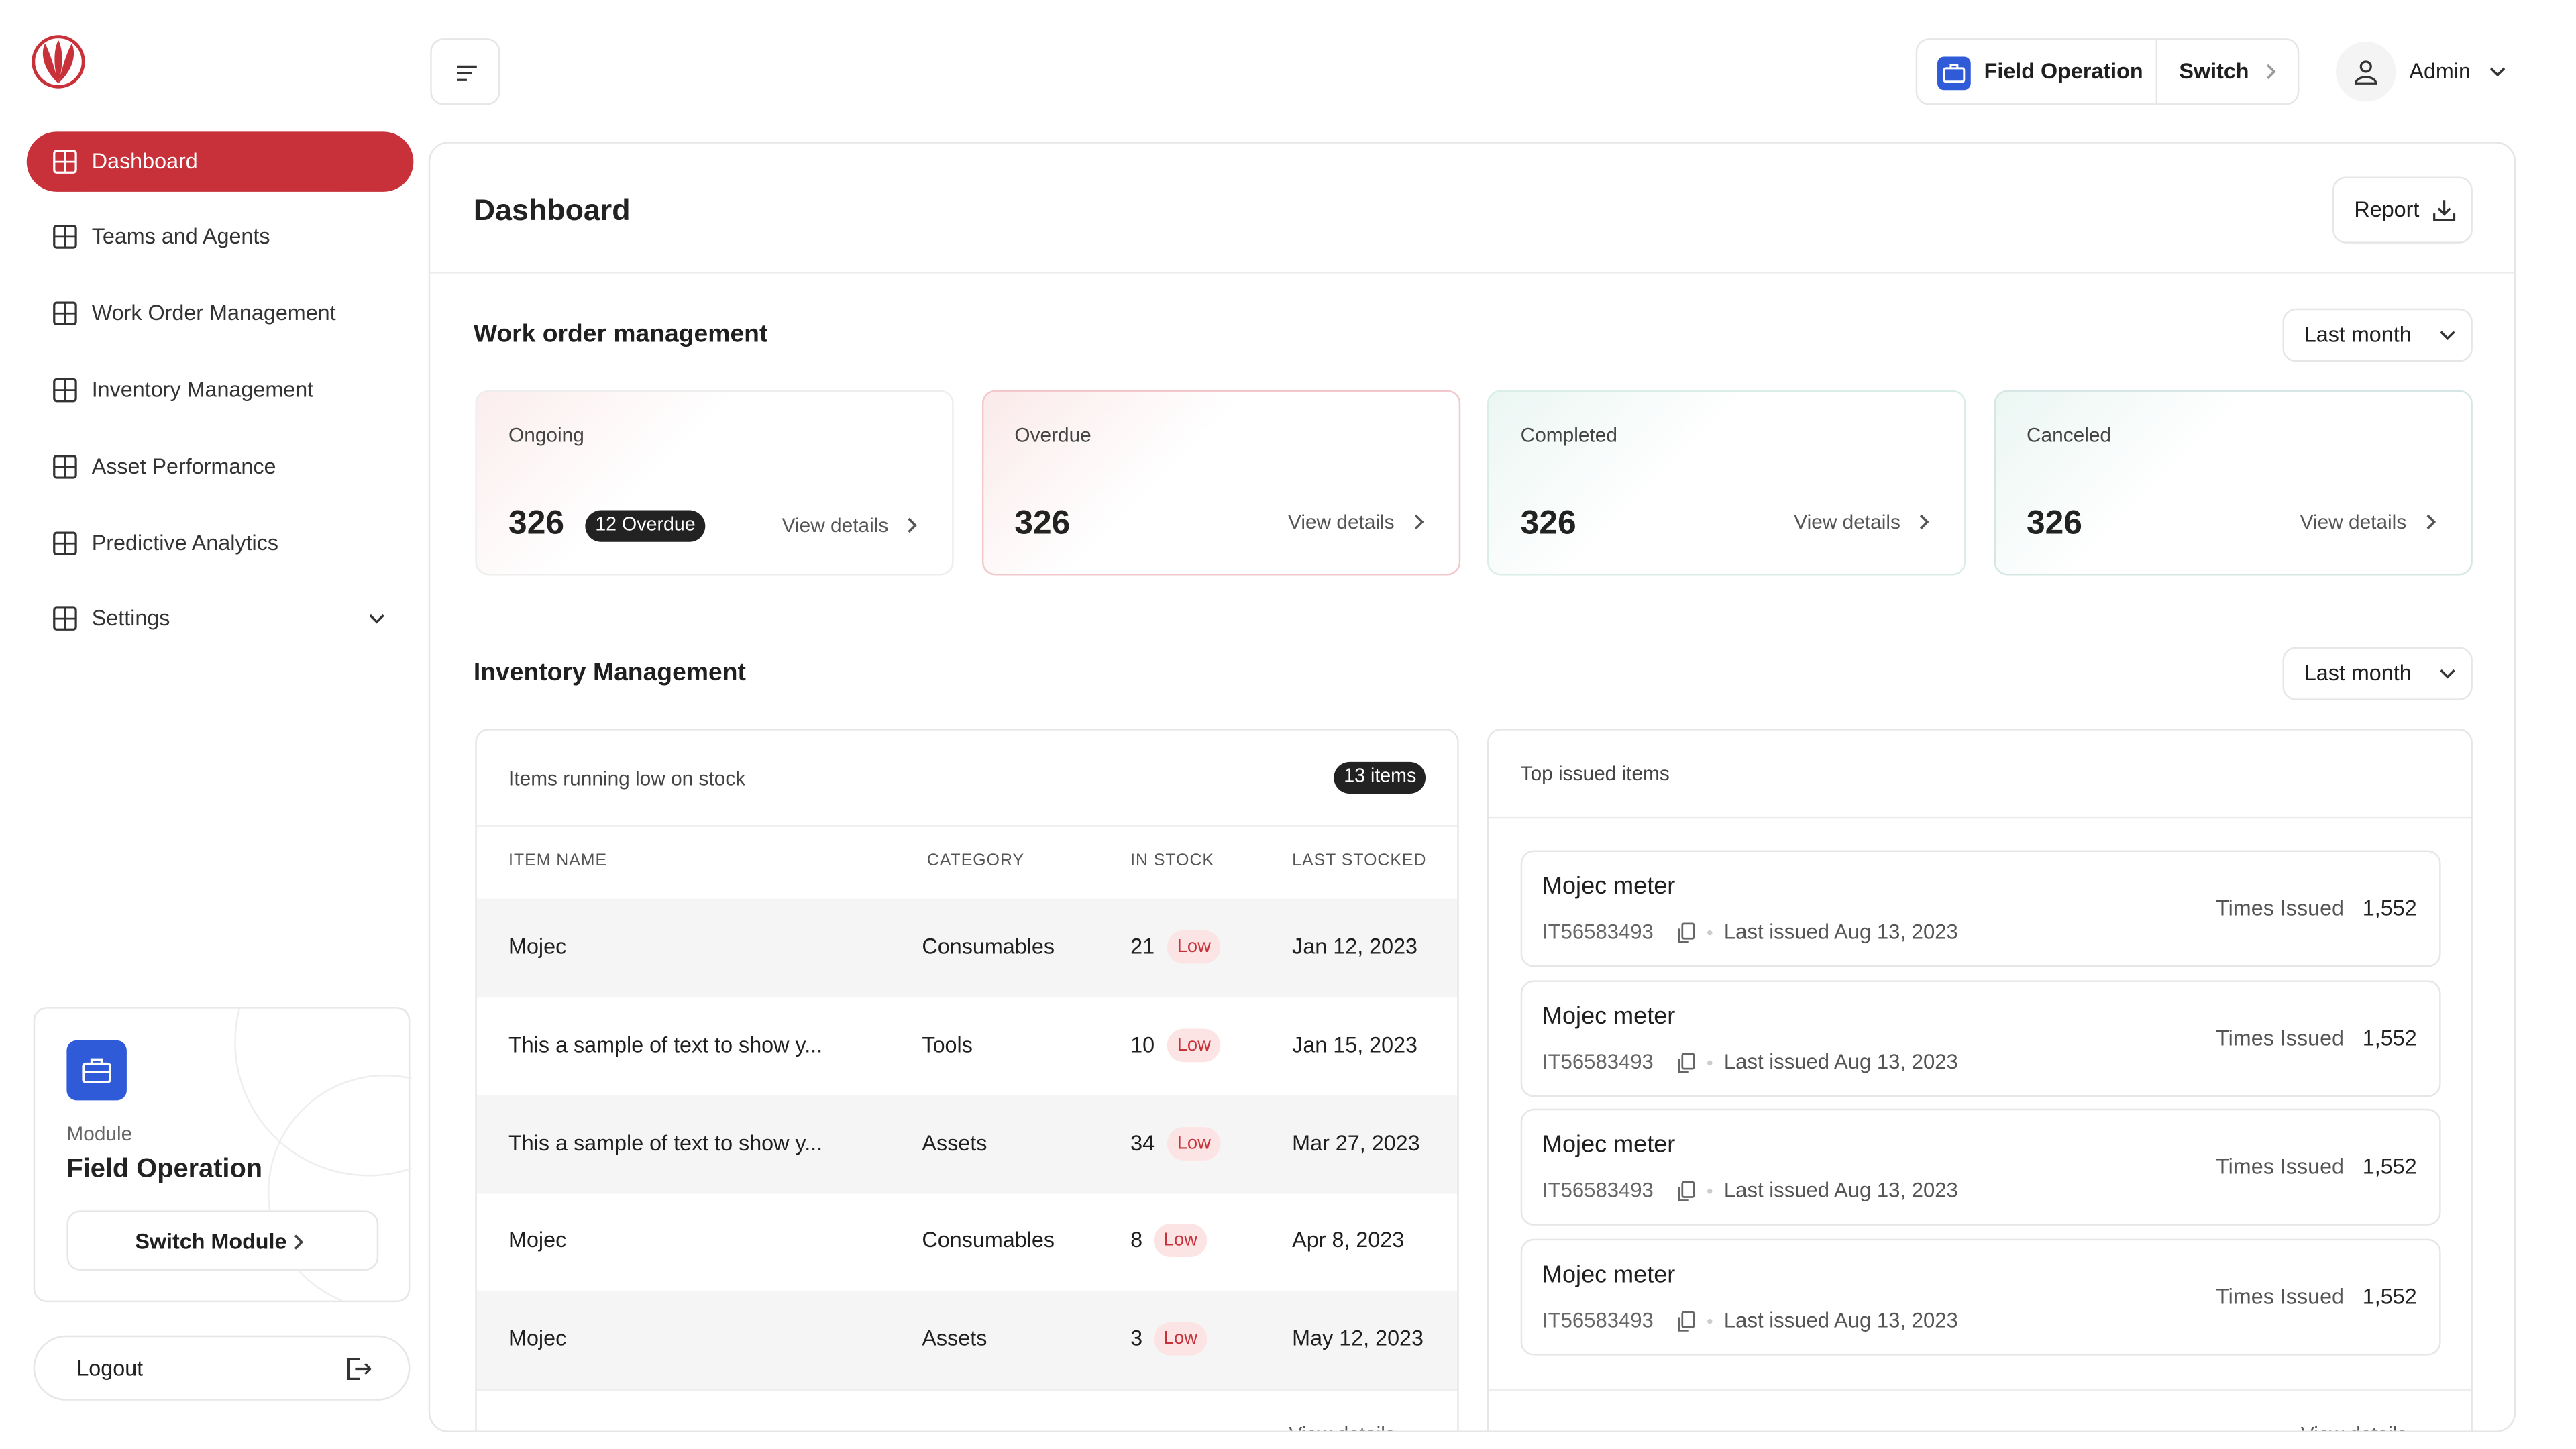 This screenshot has height=1449, width=2576. I want to click on nav-label: Work Order Management, so click(213, 312).